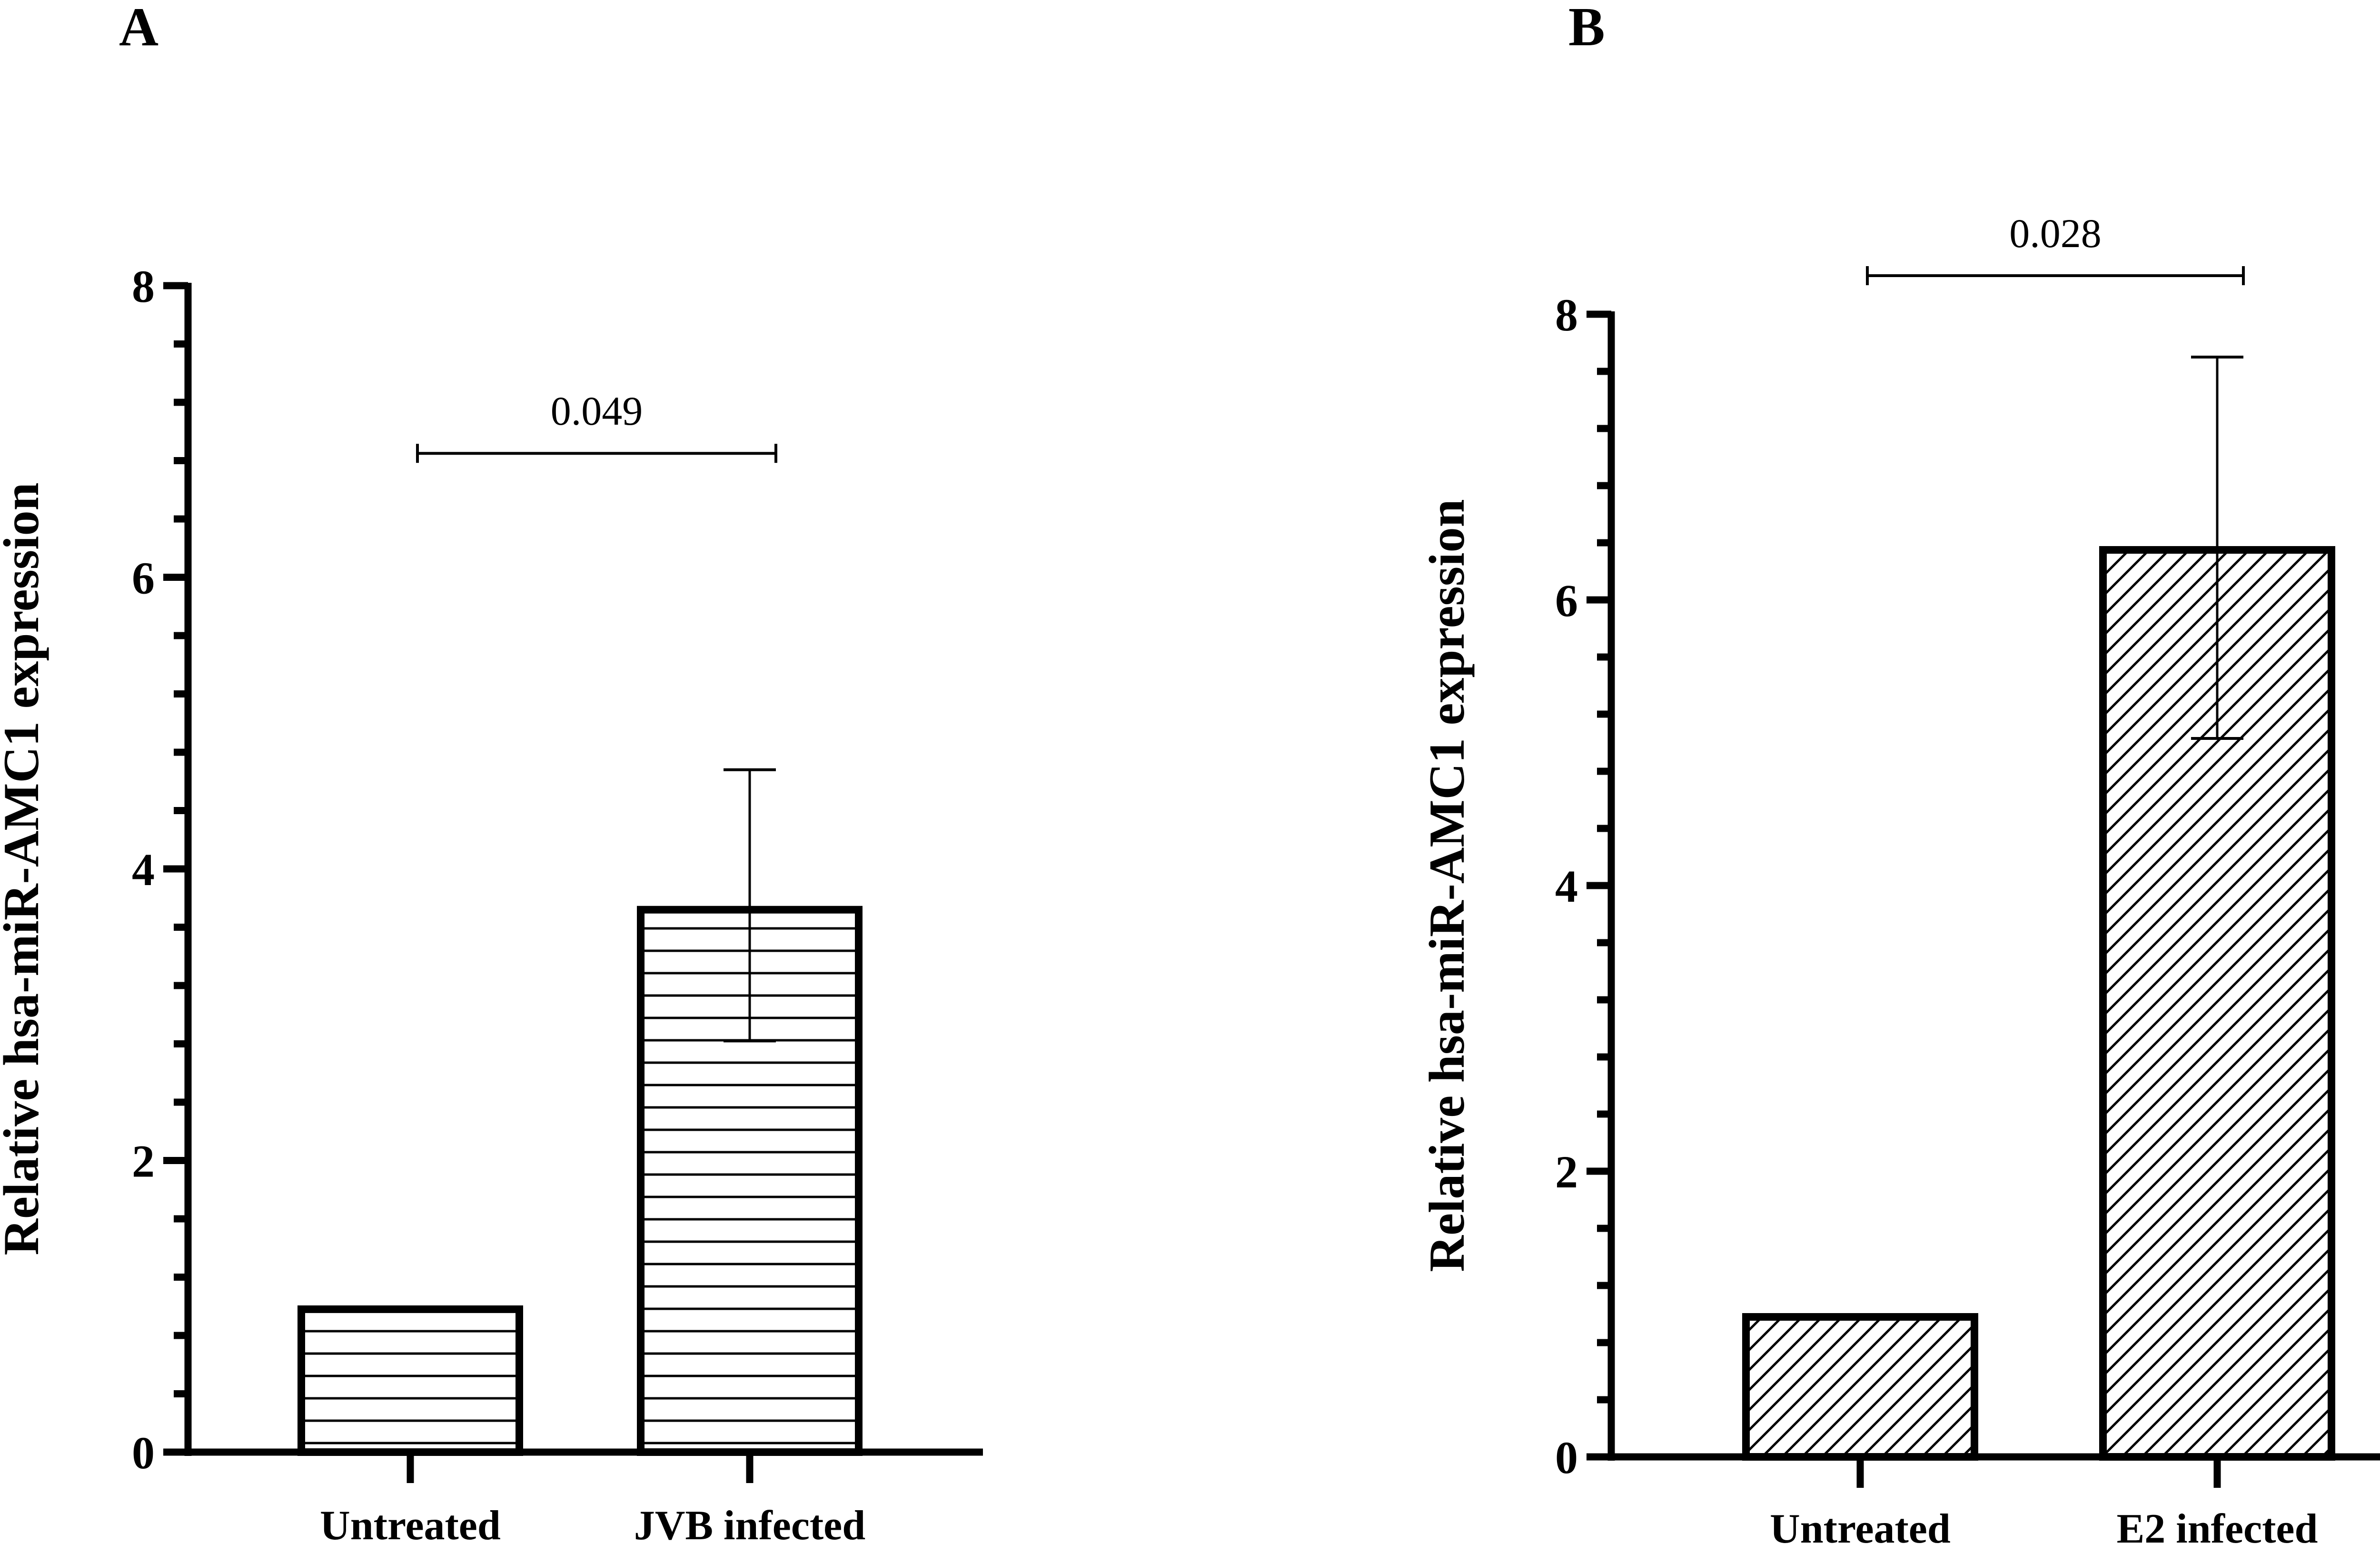 The width and height of the screenshot is (2380, 1544). I want to click on x-tick-label: E2 infected, so click(2217, 1525).